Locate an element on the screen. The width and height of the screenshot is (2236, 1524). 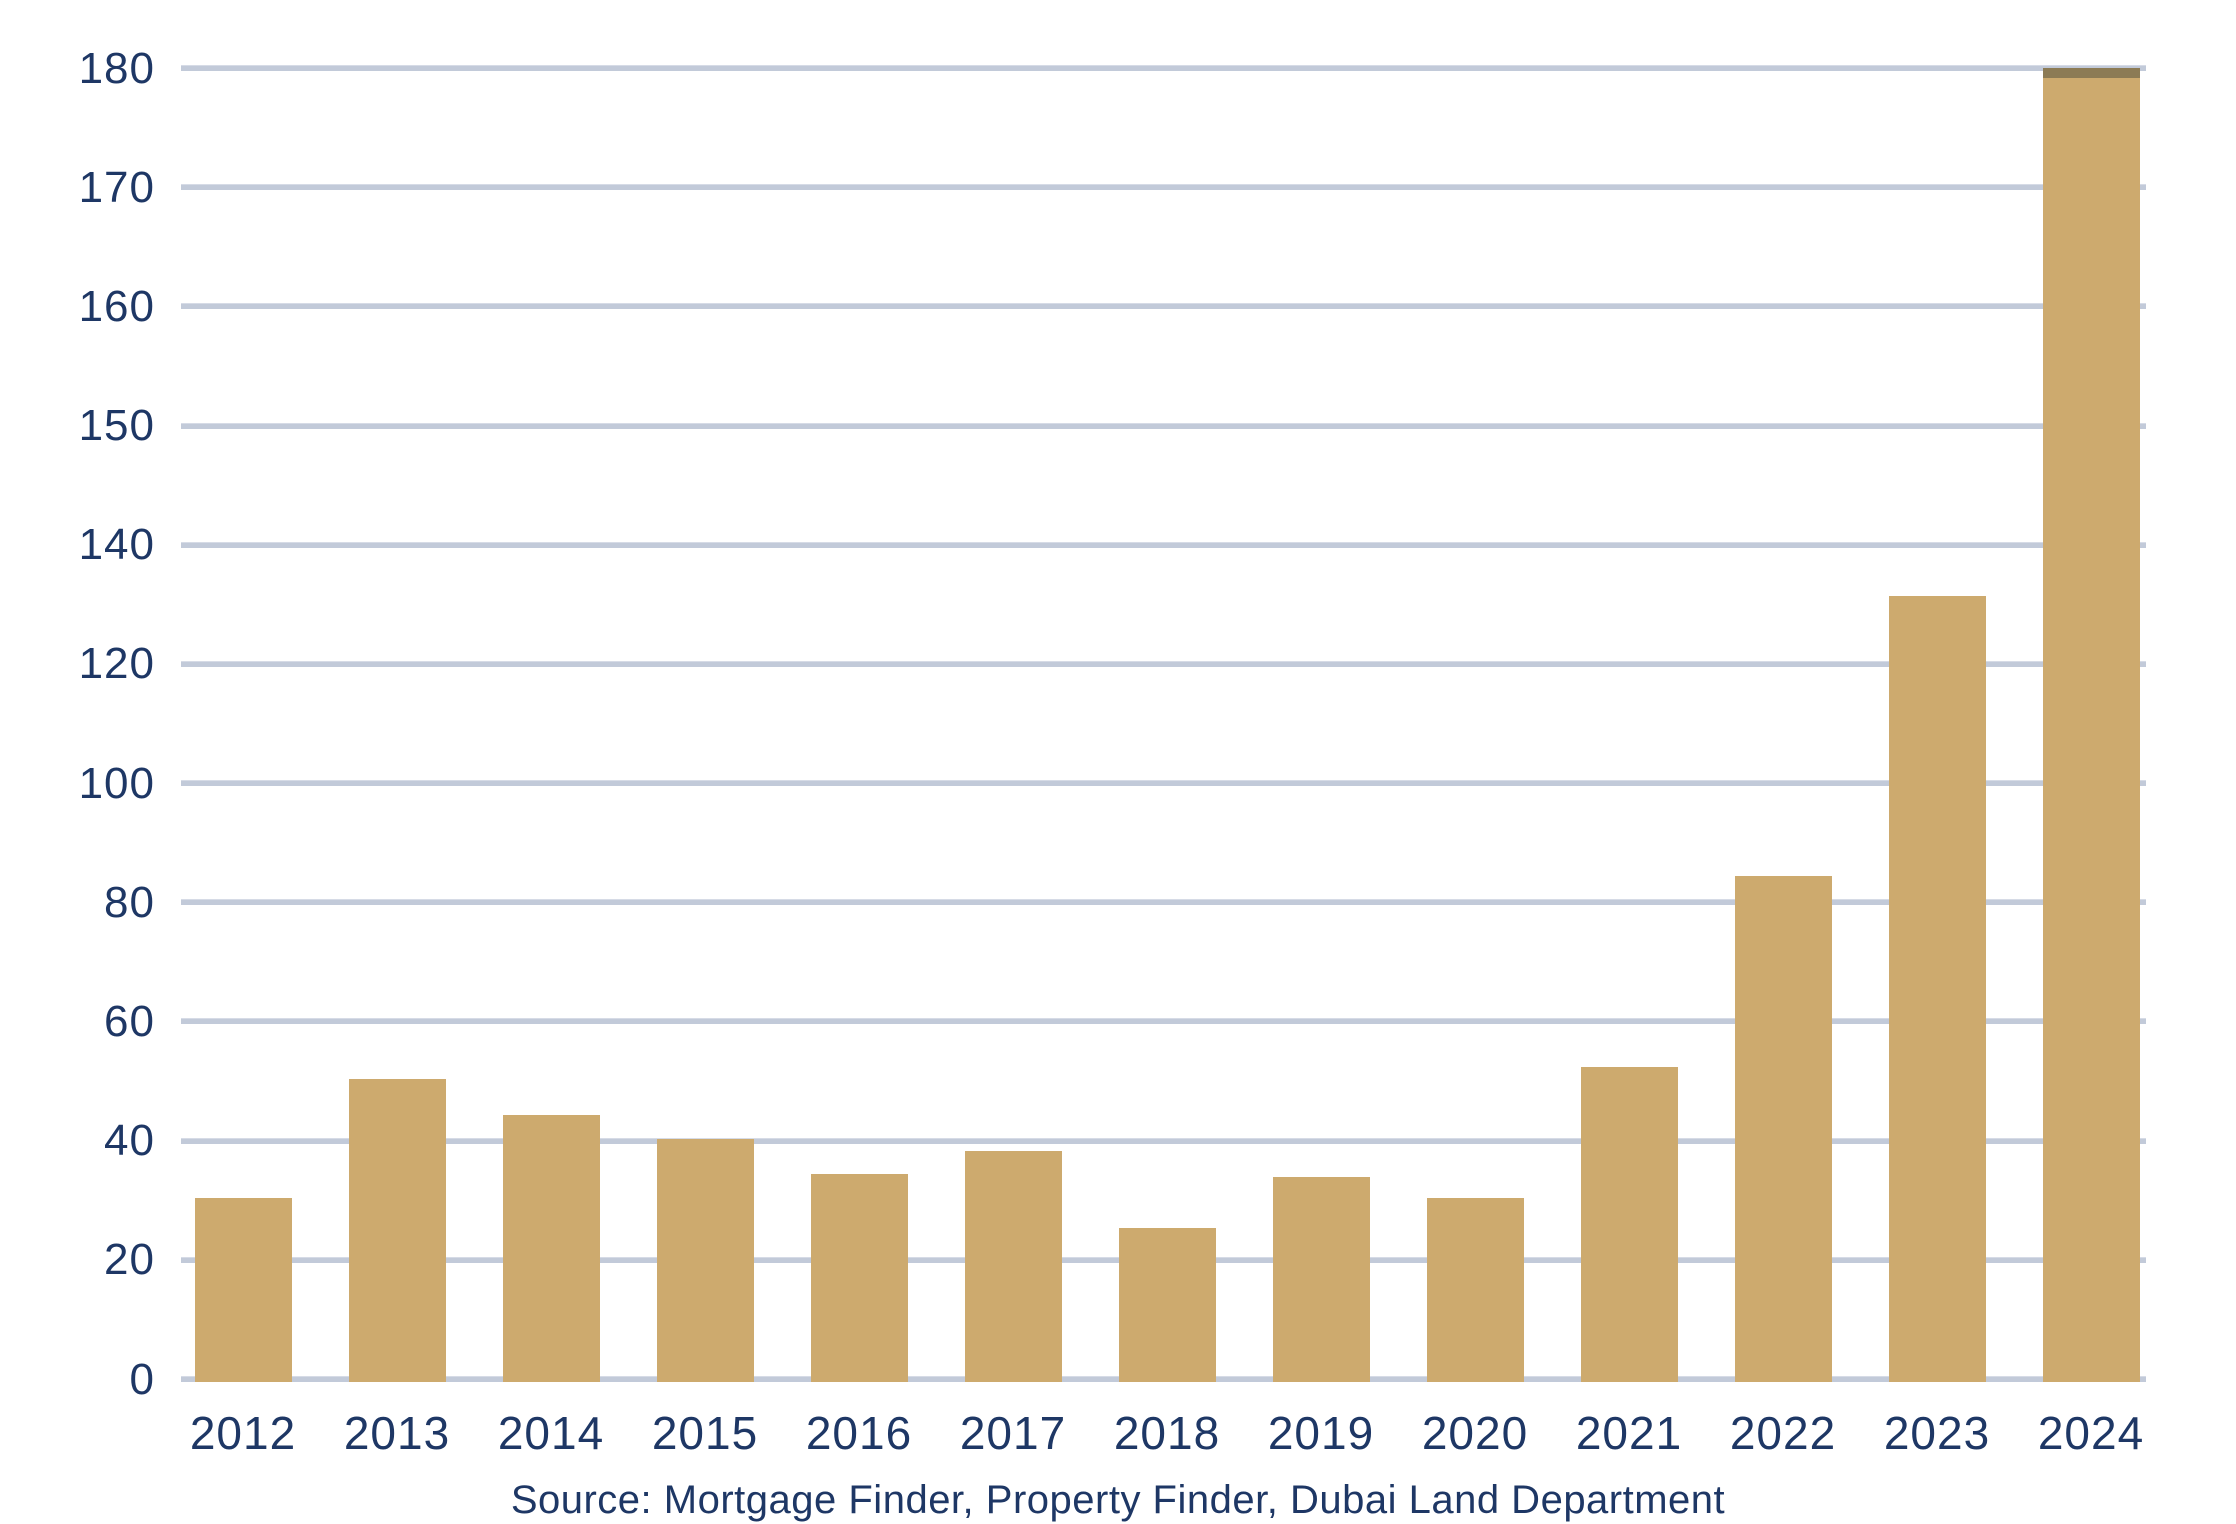
x-axis-label: 2021 is located at coordinates (1629, 1433).